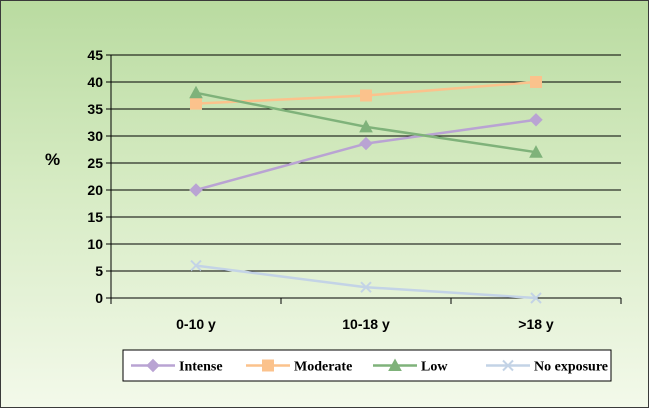 The height and width of the screenshot is (408, 649). I want to click on y-tick-label: 40, so click(95, 82).